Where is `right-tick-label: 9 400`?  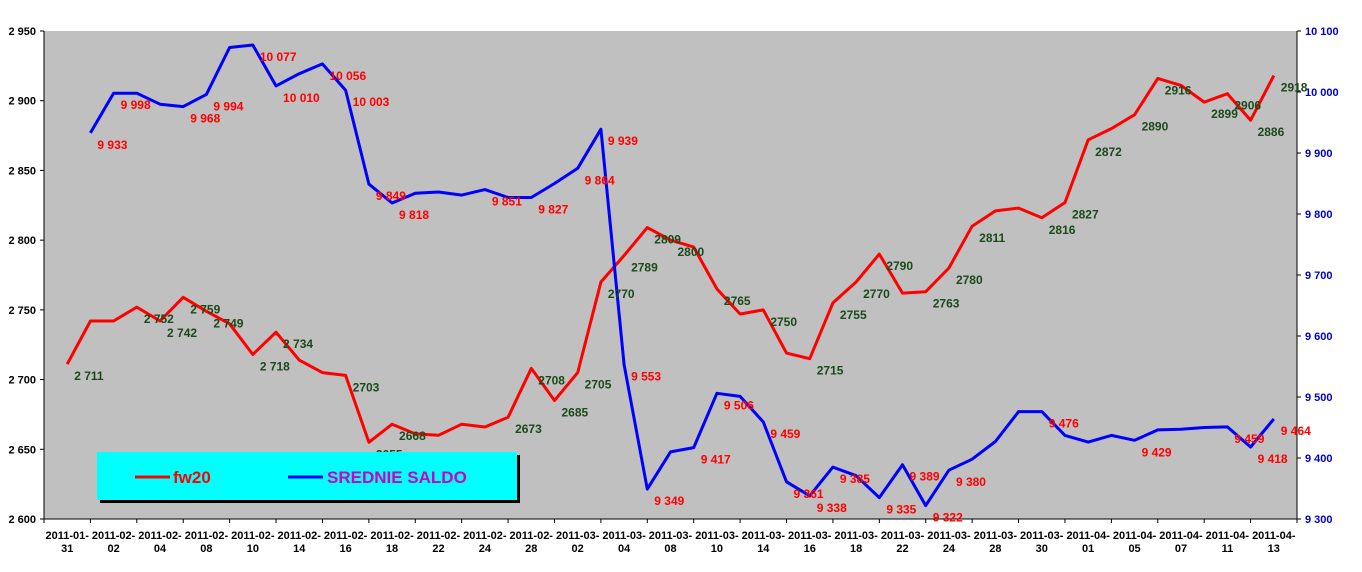
right-tick-label: 9 400 is located at coordinates (1319, 459).